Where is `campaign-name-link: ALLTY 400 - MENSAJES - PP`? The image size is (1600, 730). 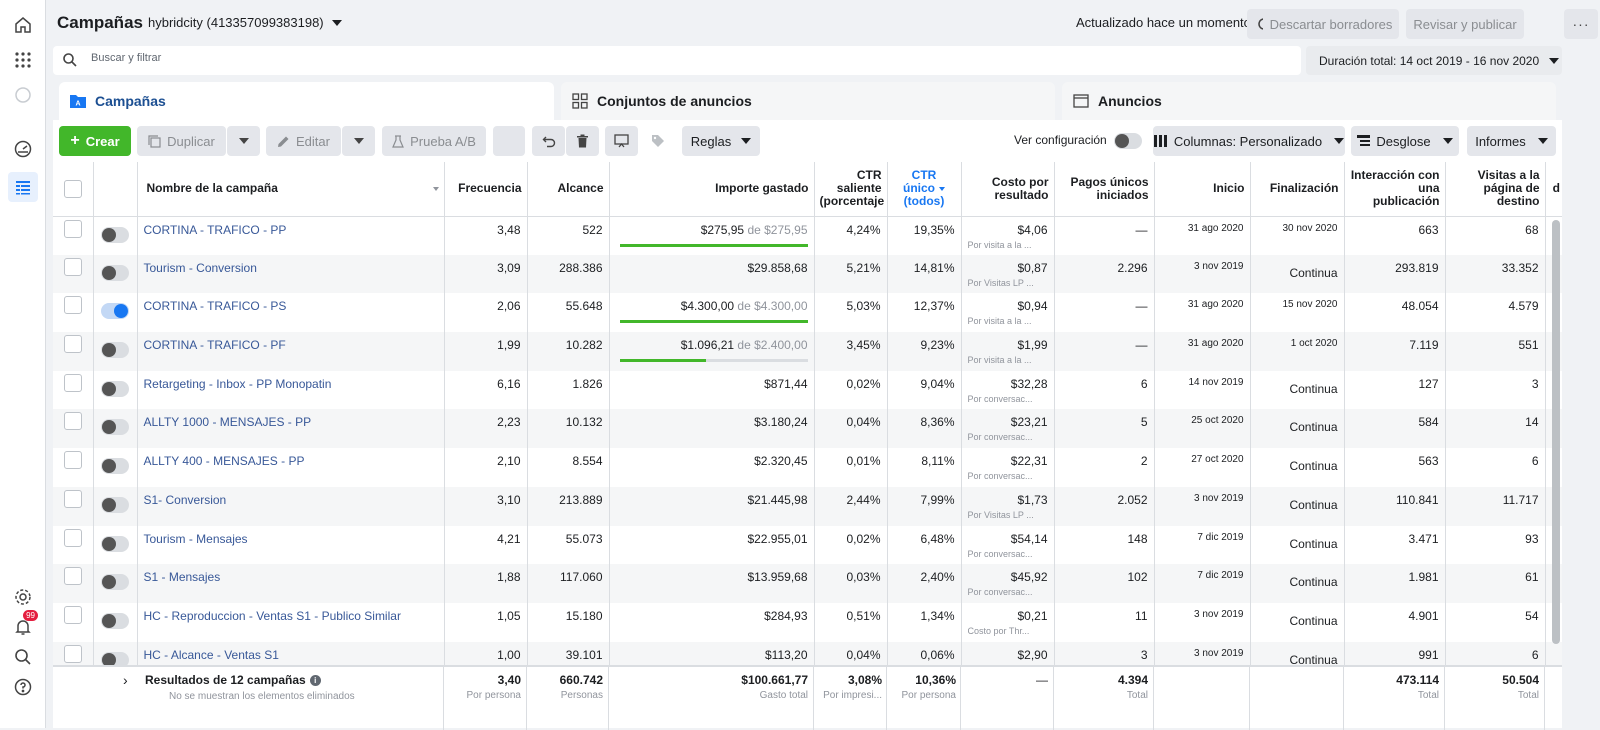
campaign-name-link: ALLTY 400 - MENSAJES - PP is located at coordinates (224, 461).